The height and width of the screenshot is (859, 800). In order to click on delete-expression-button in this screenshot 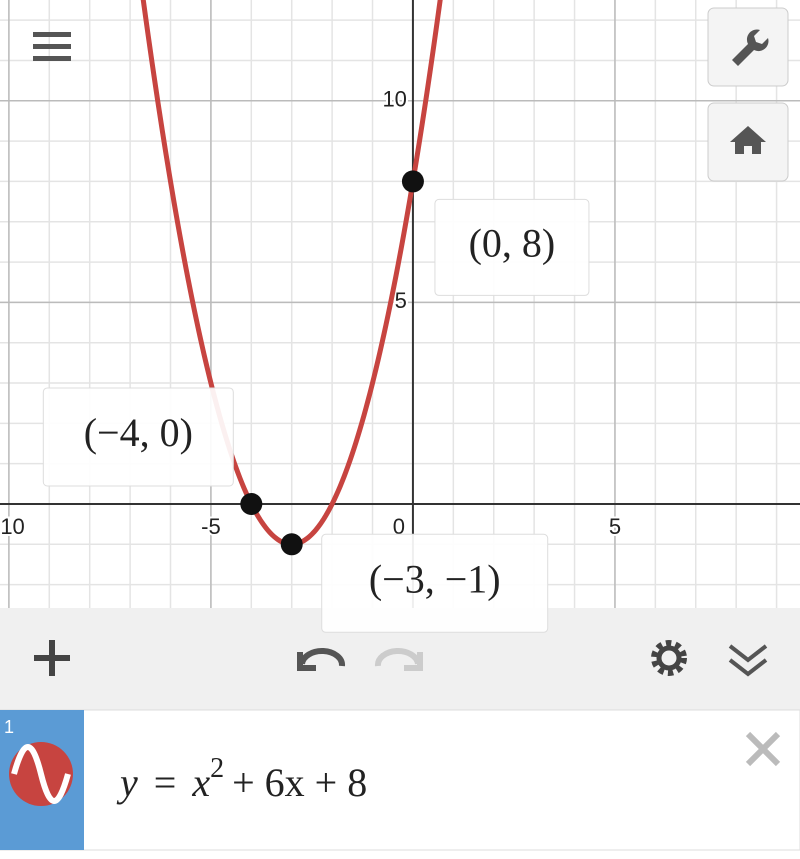, I will do `click(763, 749)`.